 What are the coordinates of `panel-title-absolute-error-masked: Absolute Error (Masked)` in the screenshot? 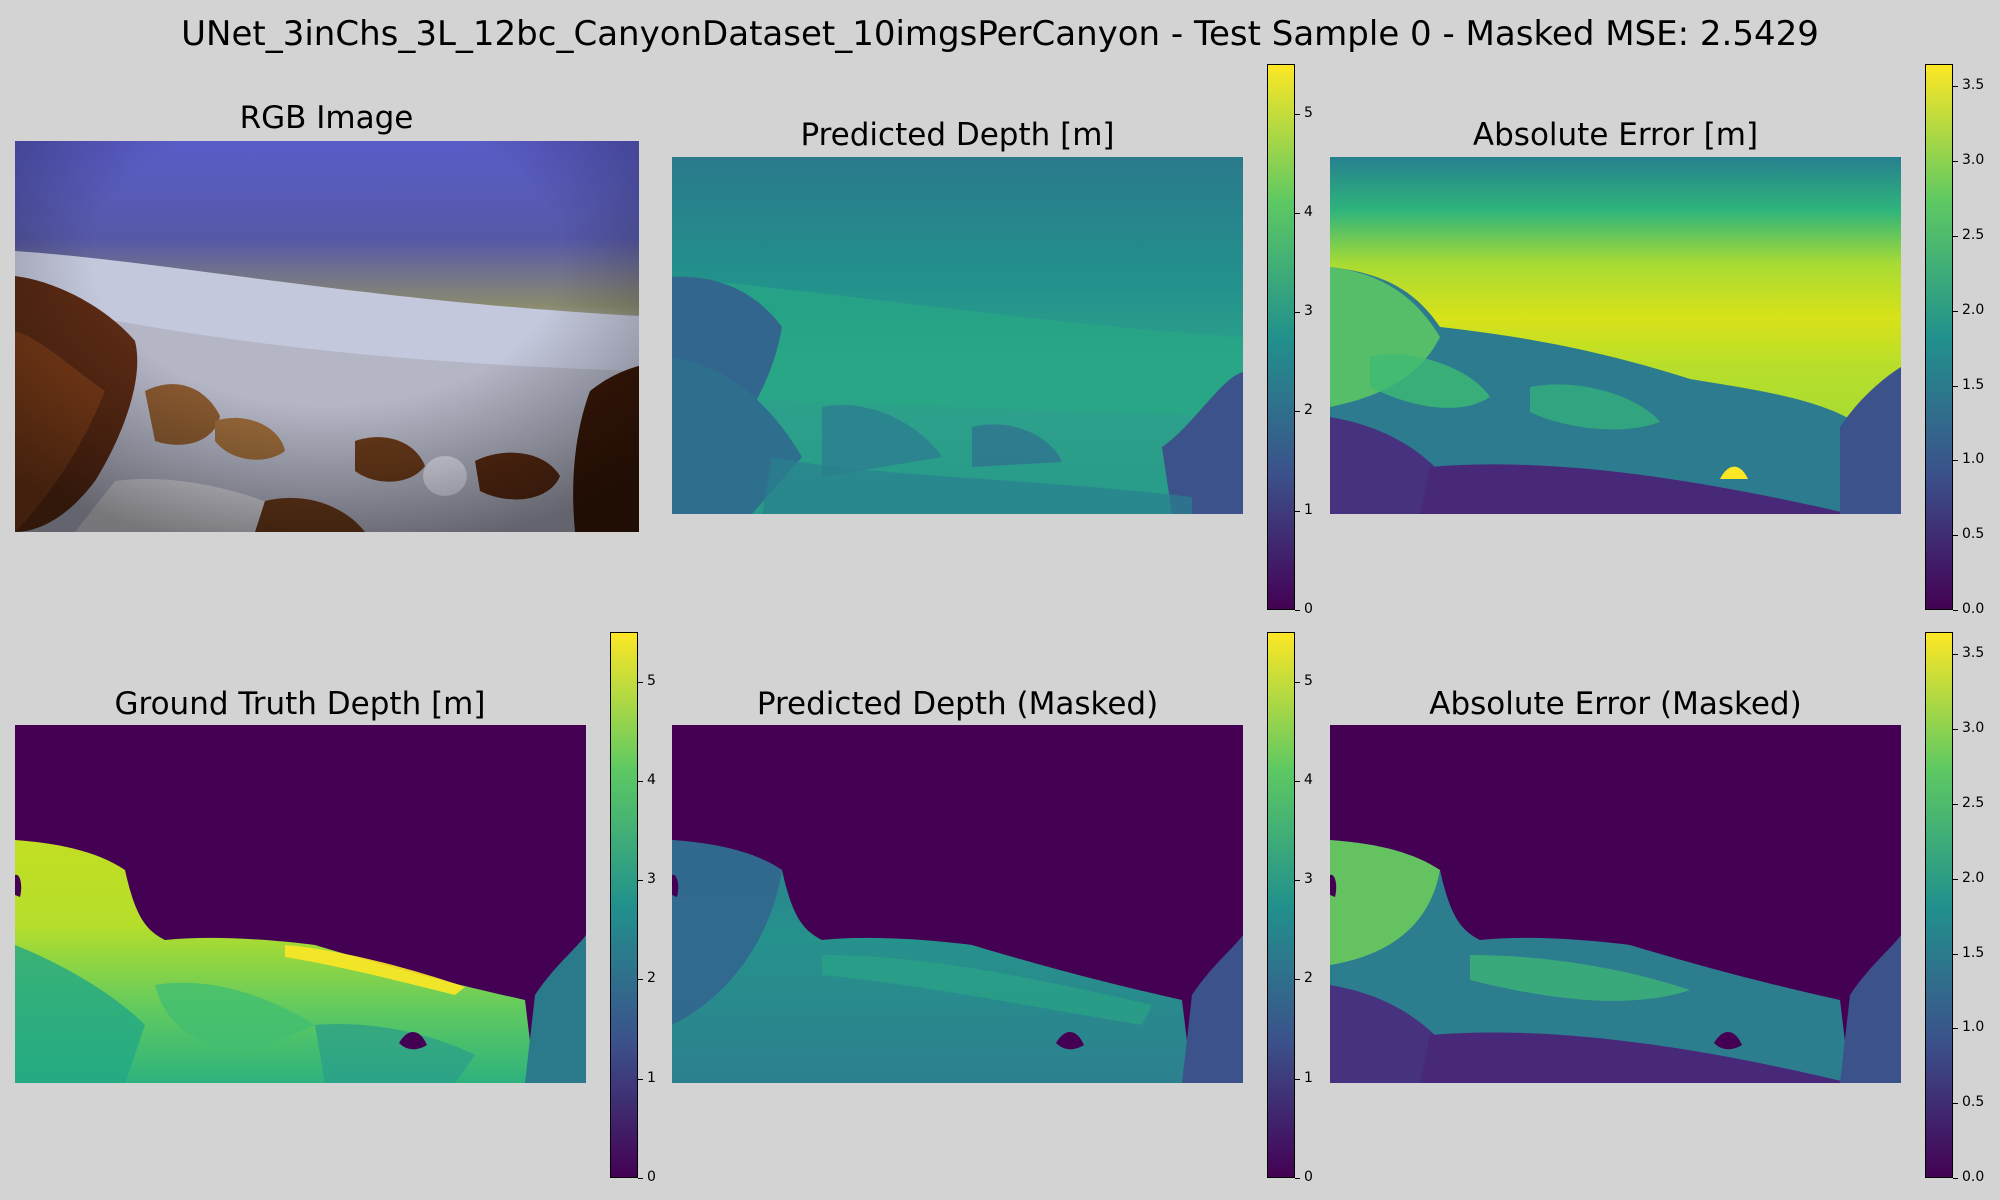 It's located at (1615, 704).